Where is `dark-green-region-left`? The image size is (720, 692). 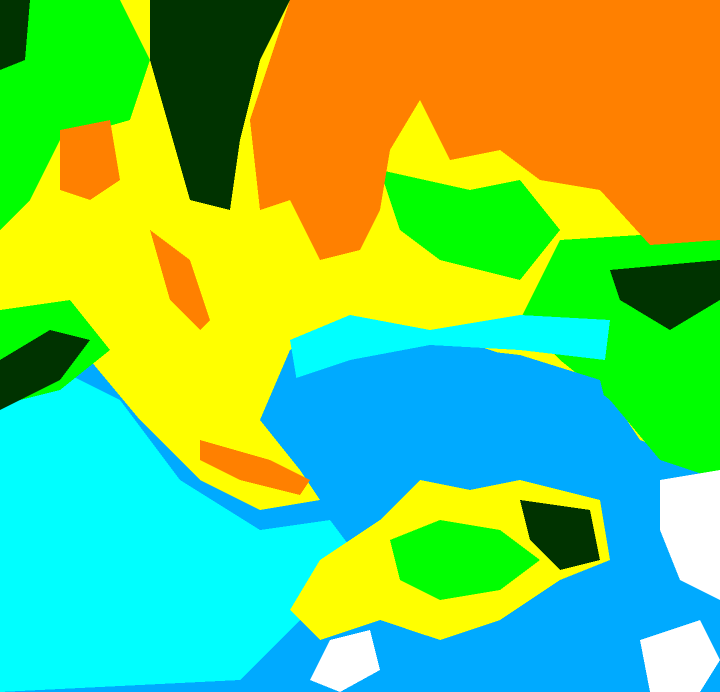
dark-green-region-left is located at coordinates (15, 35).